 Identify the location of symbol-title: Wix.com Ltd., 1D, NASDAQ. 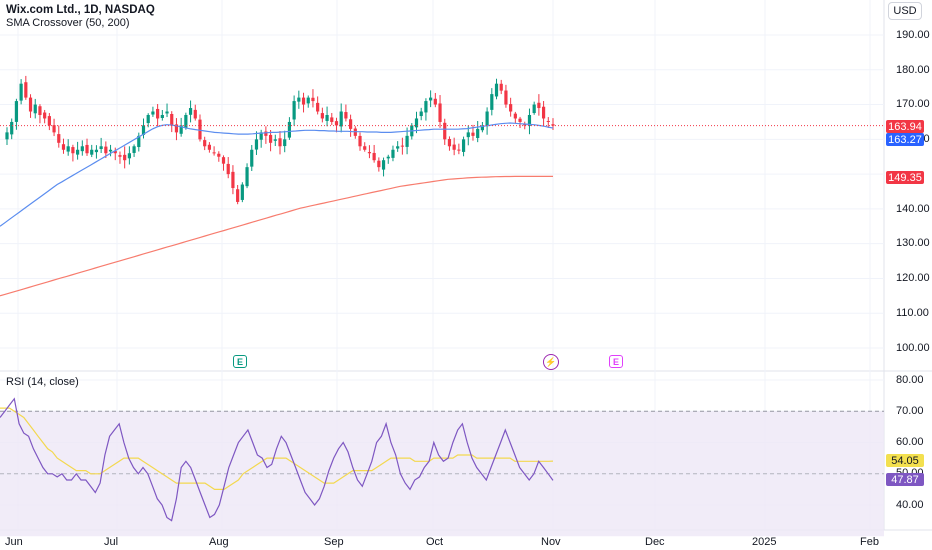
(80, 10).